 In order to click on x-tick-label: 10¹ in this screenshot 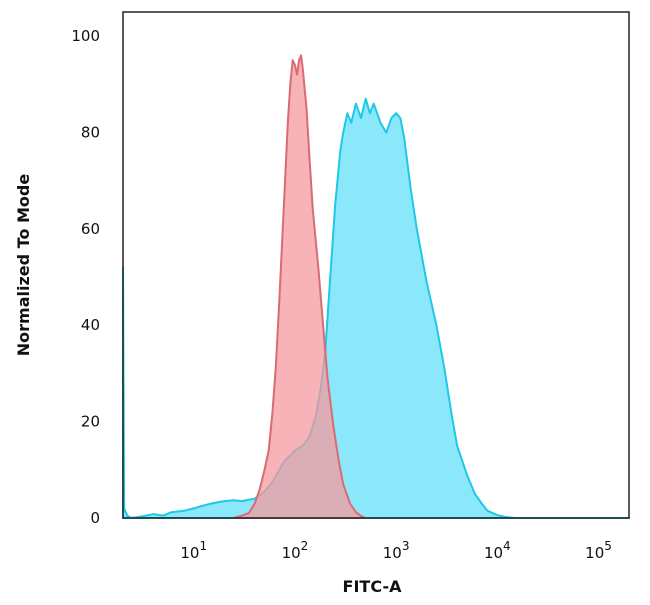, I will do `click(193, 550)`.